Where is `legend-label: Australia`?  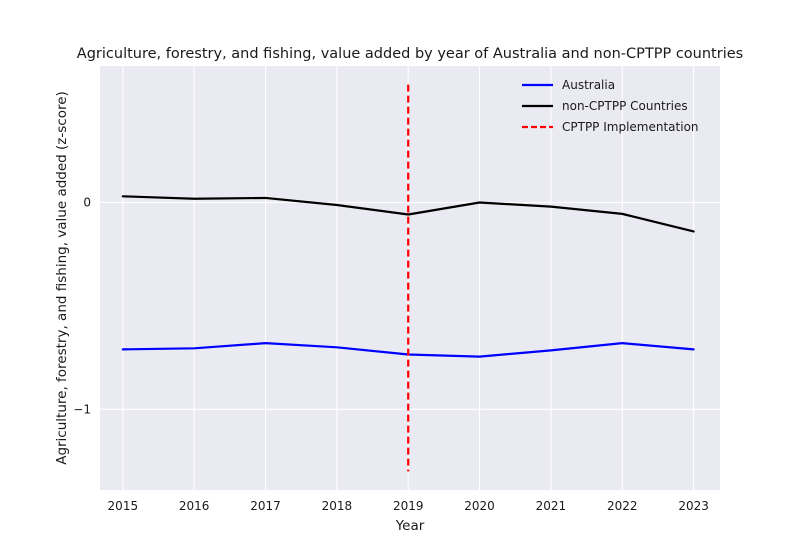 legend-label: Australia is located at coordinates (588, 85).